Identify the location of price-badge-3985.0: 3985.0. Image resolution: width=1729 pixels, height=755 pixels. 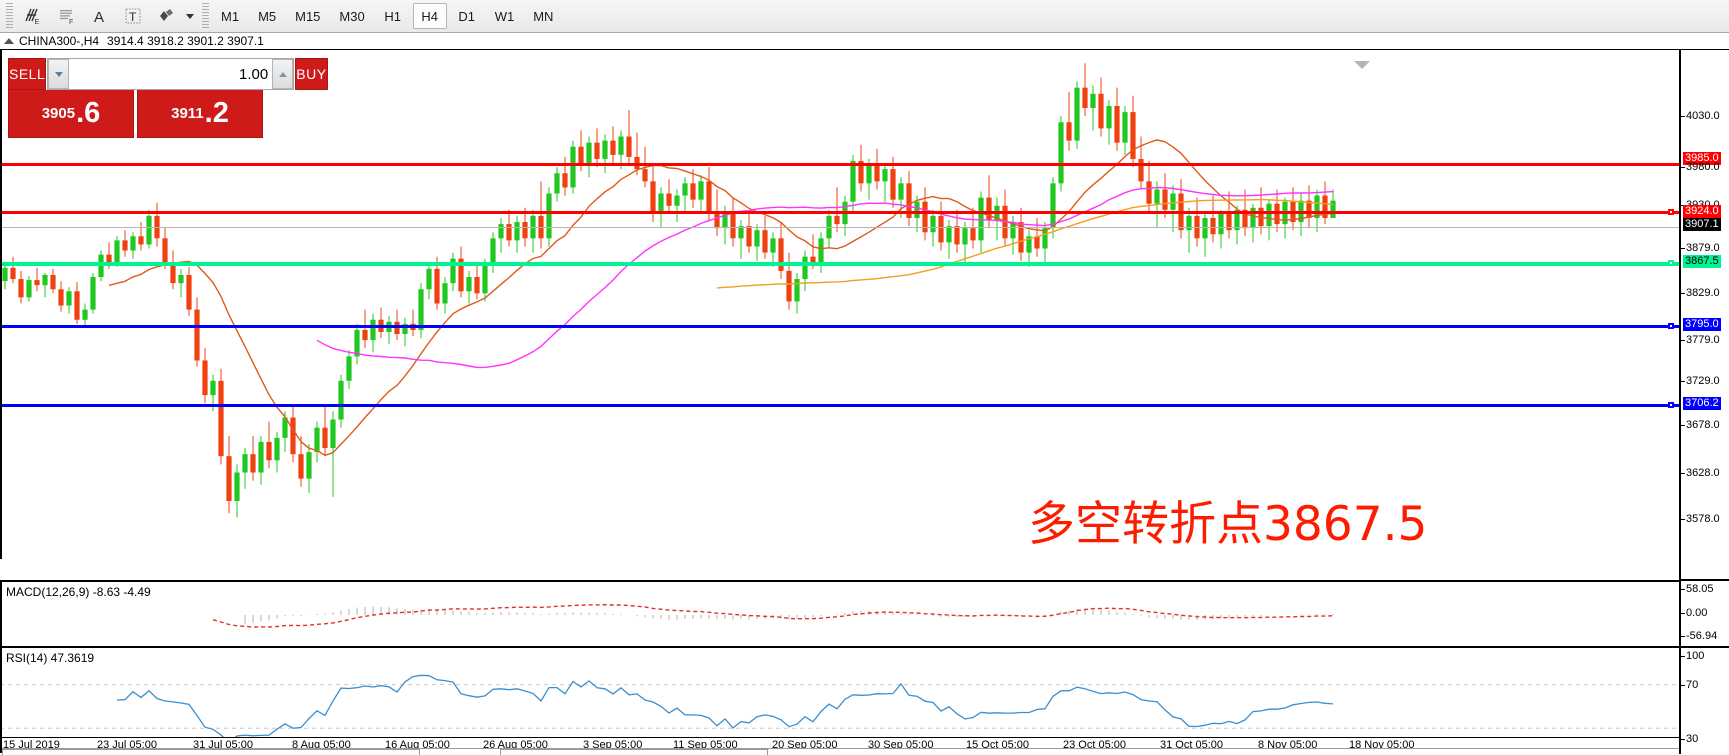
(1702, 158).